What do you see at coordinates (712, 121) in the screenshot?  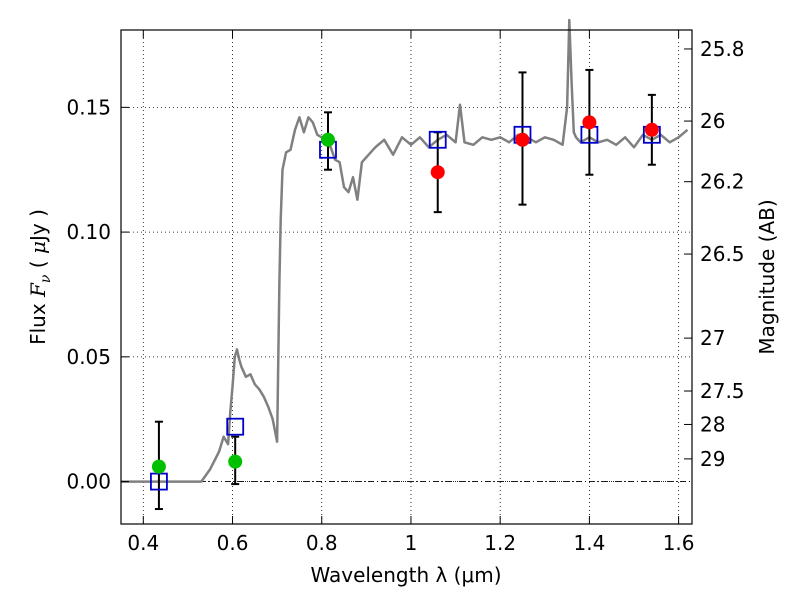 I see `y2-tick-label: 26` at bounding box center [712, 121].